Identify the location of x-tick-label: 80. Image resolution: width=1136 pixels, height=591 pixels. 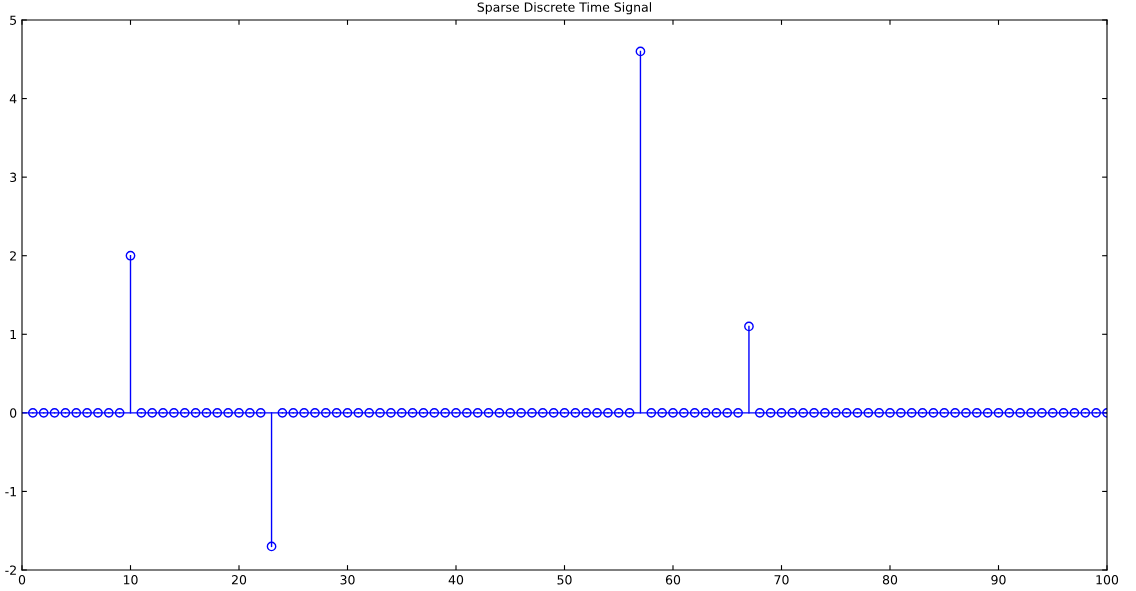
(890, 580).